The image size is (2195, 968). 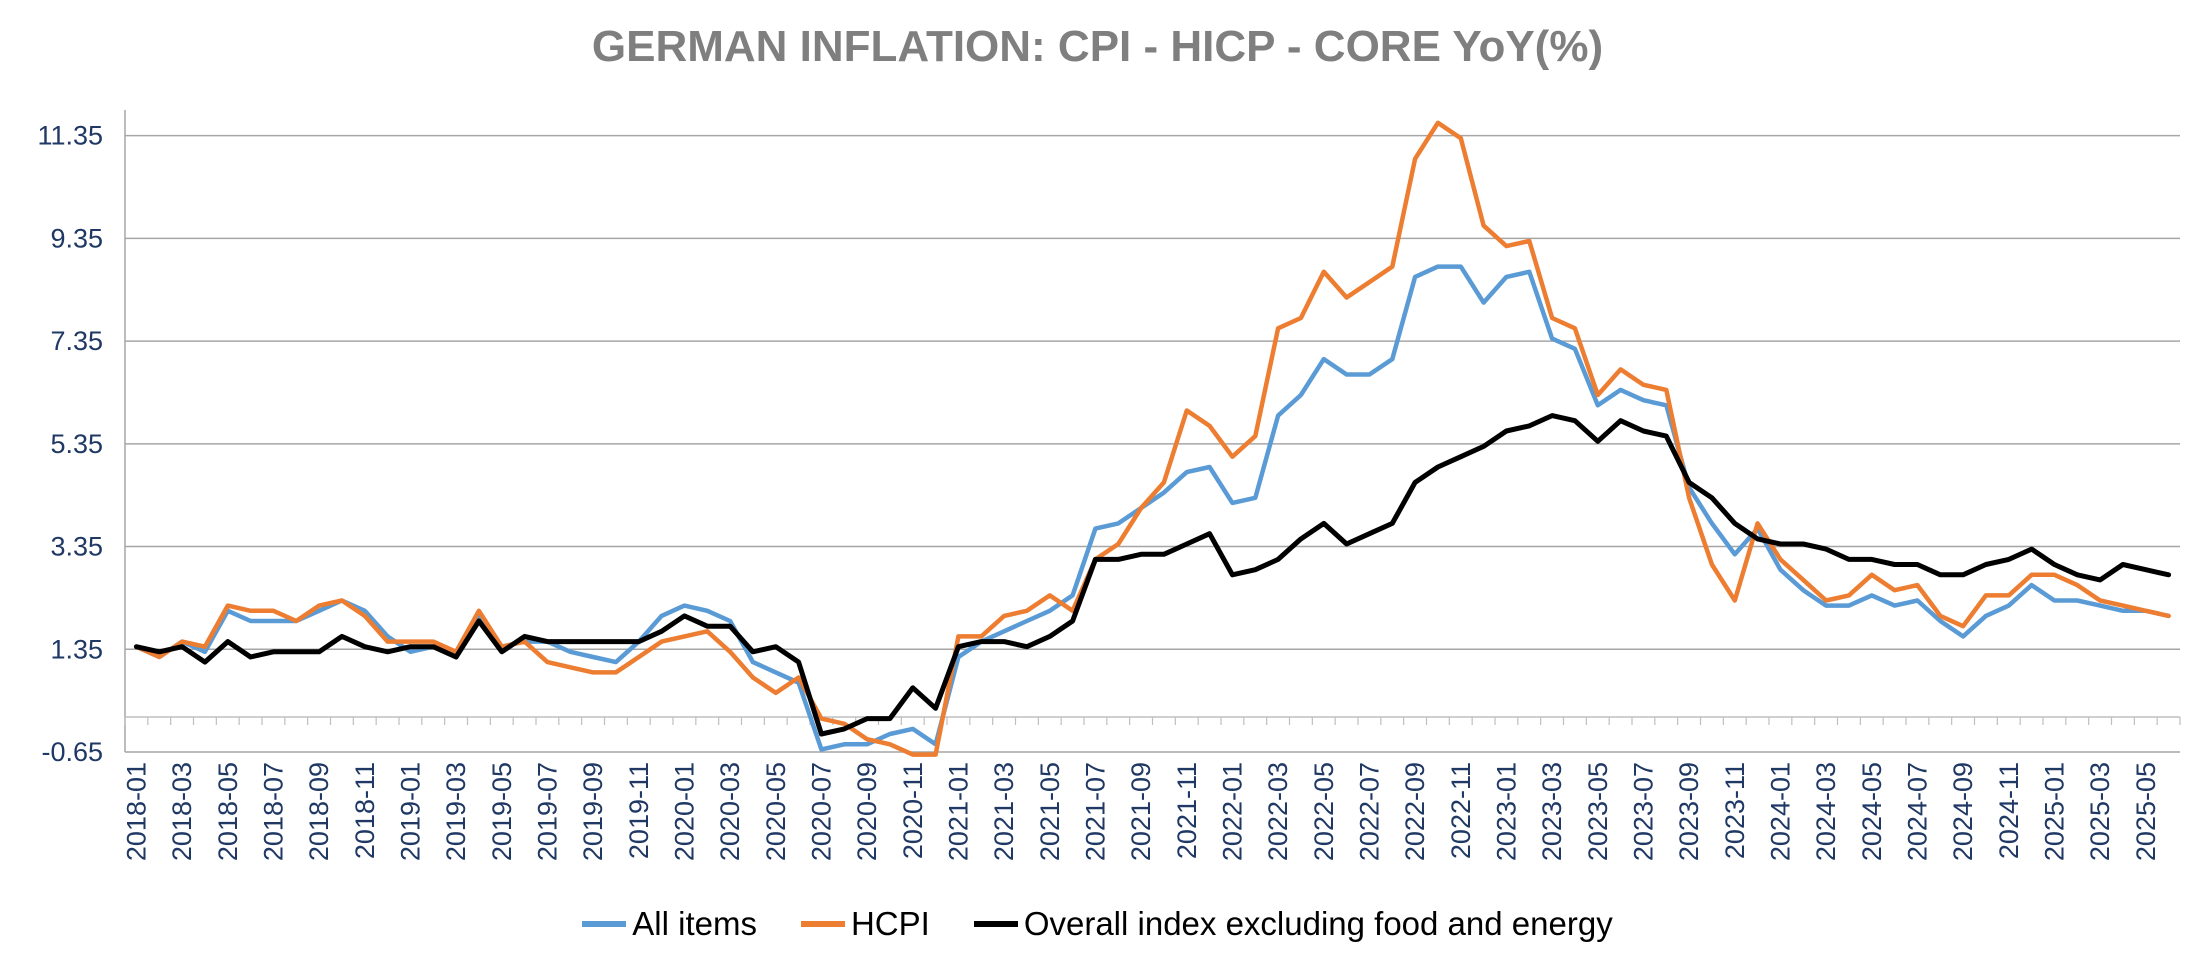 I want to click on legend-swatch-core, so click(x=995, y=924).